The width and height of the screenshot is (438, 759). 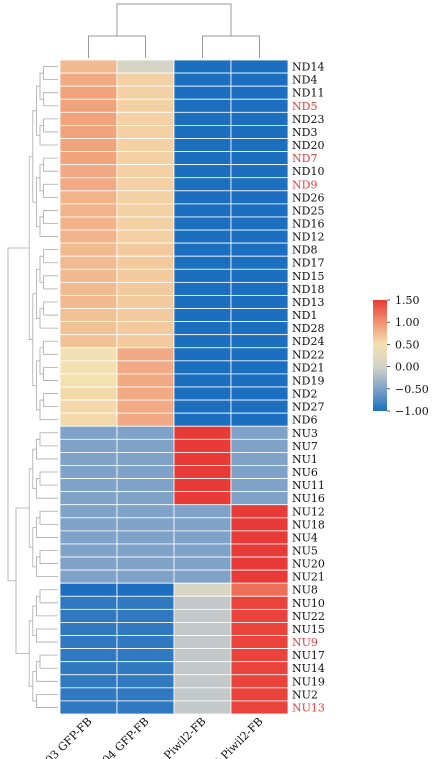 What do you see at coordinates (308, 354) in the screenshot?
I see `row-label: ND22` at bounding box center [308, 354].